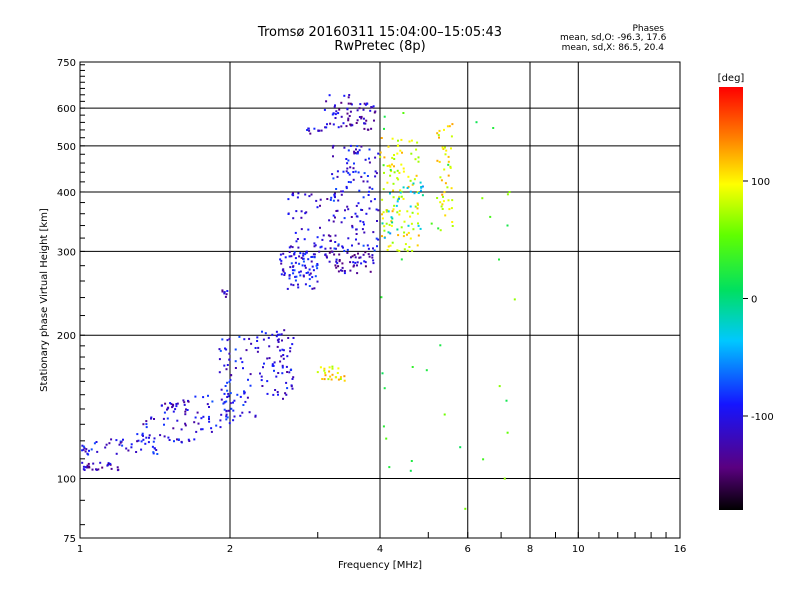 The image size is (800, 600). Describe the element at coordinates (612, 48) in the screenshot. I see `phase-stats-x-mode: mean, sd,X: 86.5, 20.4` at that location.